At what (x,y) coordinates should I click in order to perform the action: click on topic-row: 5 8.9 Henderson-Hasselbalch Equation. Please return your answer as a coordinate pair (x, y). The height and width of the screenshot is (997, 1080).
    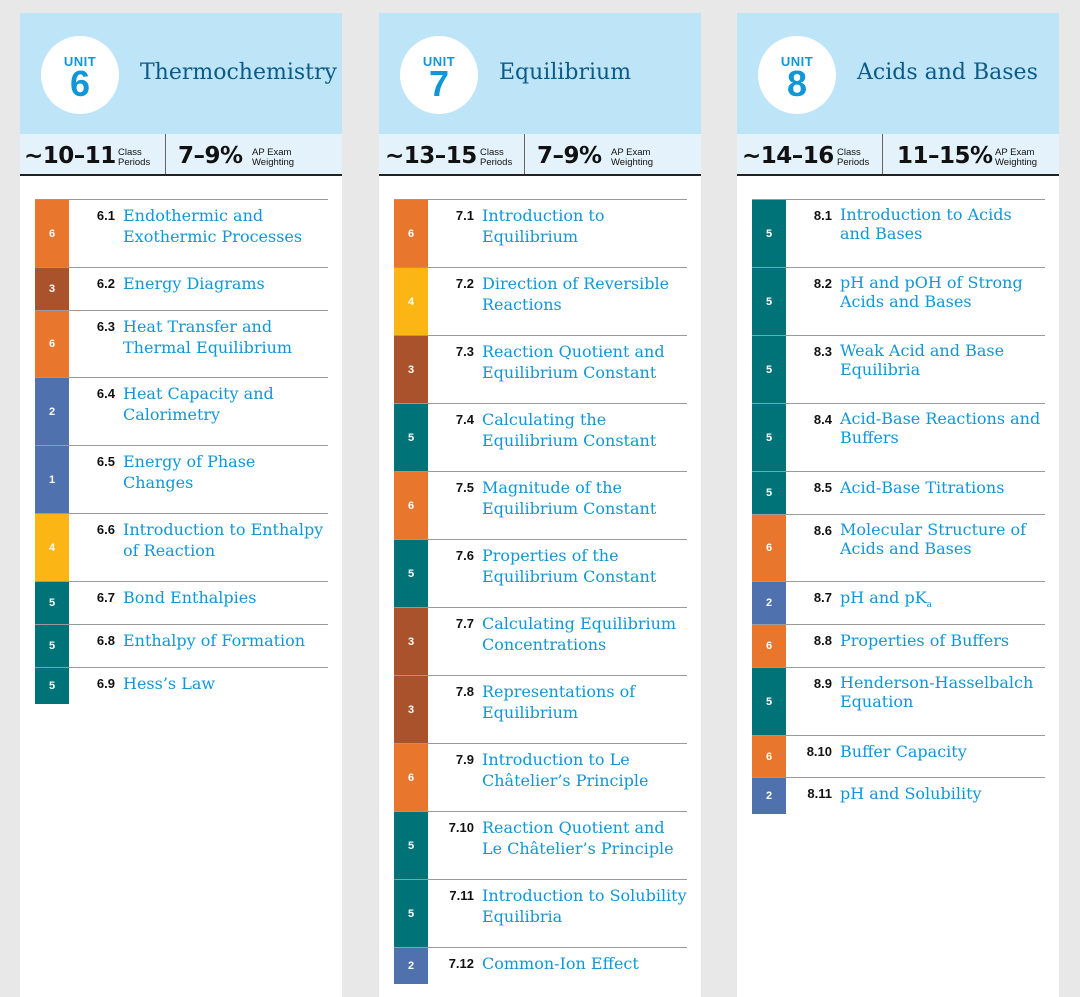
    Looking at the image, I should click on (898, 701).